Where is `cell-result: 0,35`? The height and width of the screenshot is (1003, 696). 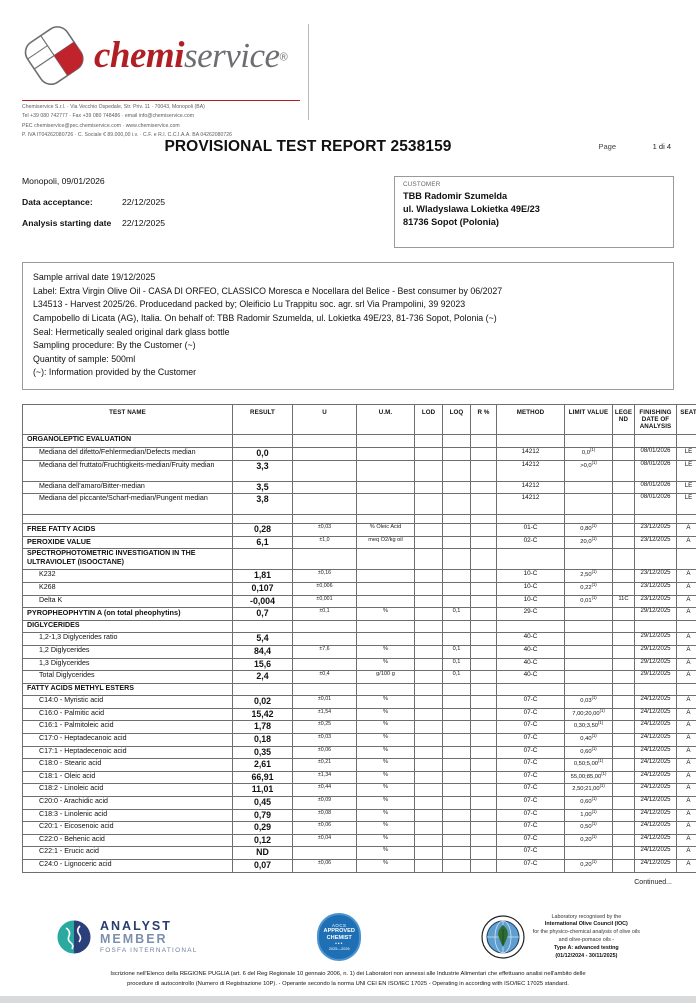 cell-result: 0,35 is located at coordinates (262, 752).